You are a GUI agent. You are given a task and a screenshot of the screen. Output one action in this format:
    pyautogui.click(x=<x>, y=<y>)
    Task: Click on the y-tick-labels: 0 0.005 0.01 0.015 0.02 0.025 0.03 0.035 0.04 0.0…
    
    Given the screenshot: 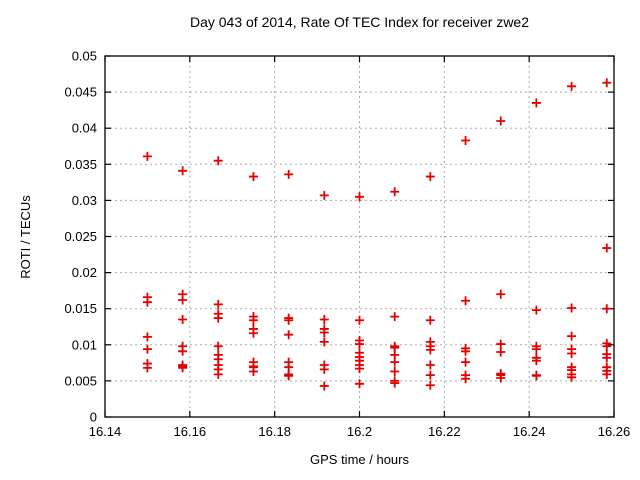 What is the action you would take?
    pyautogui.click(x=80, y=237)
    